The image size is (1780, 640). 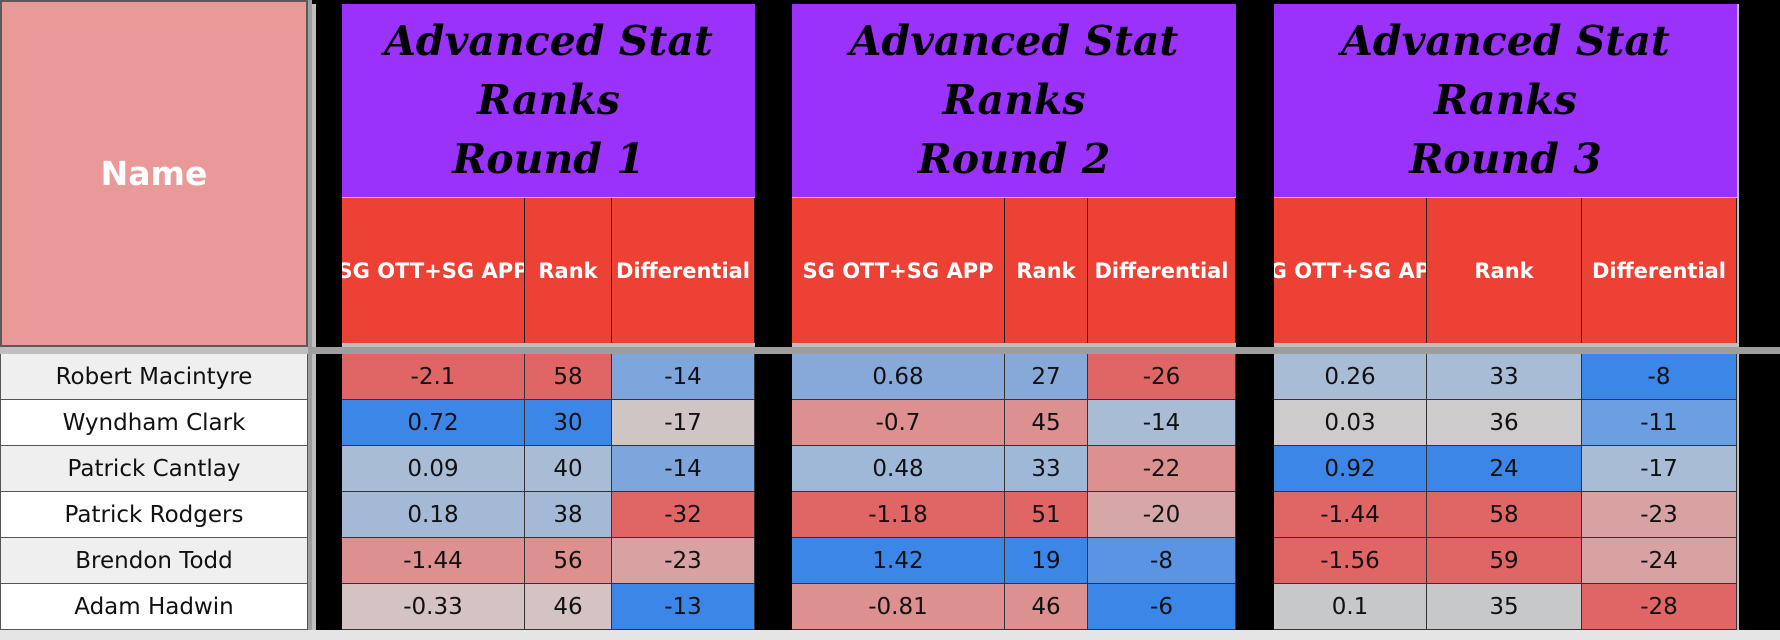 I want to click on stat-value: -0.81, so click(x=898, y=606).